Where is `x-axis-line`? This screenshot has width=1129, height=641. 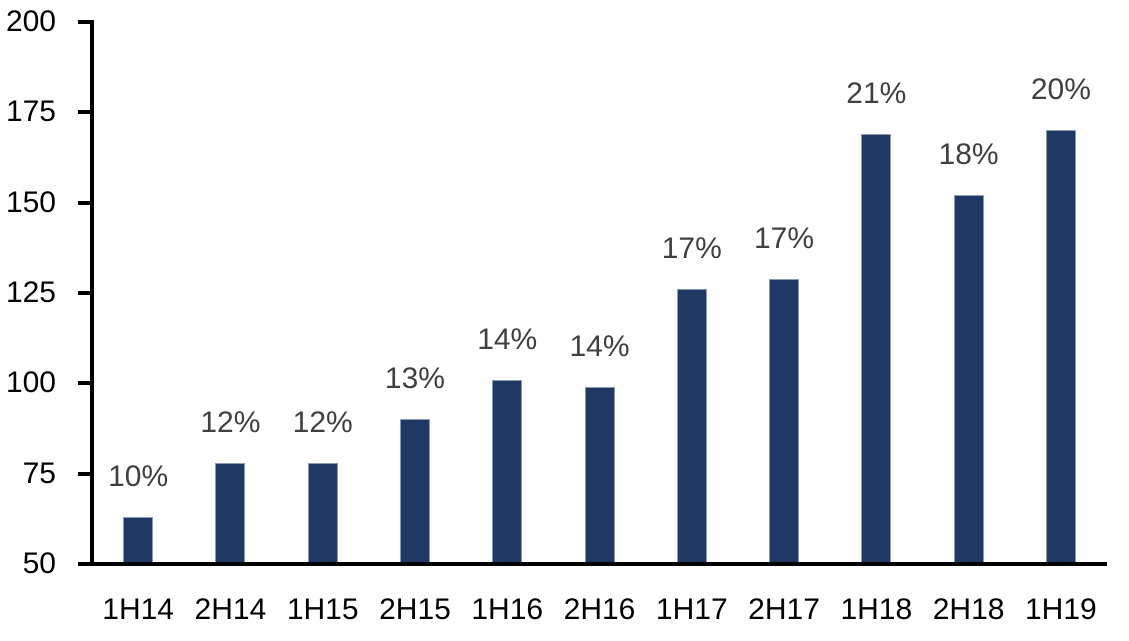 x-axis-line is located at coordinates (598, 564).